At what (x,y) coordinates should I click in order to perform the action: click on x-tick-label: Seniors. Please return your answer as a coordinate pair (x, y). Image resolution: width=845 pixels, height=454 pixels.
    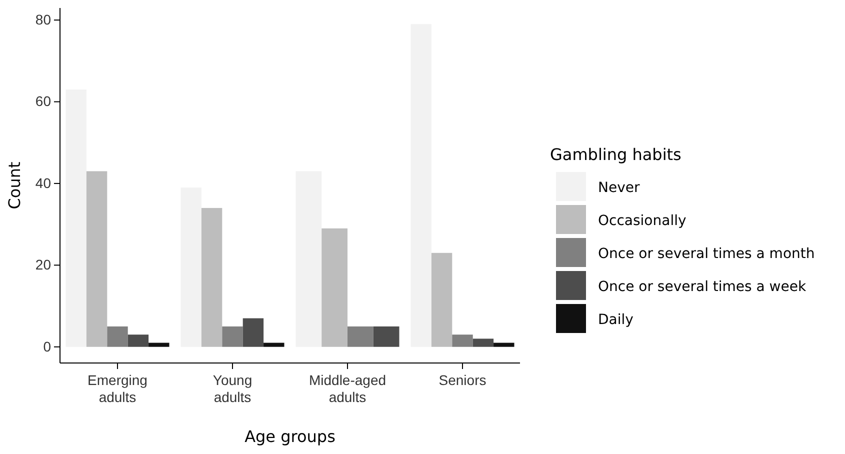
    Looking at the image, I should click on (462, 380).